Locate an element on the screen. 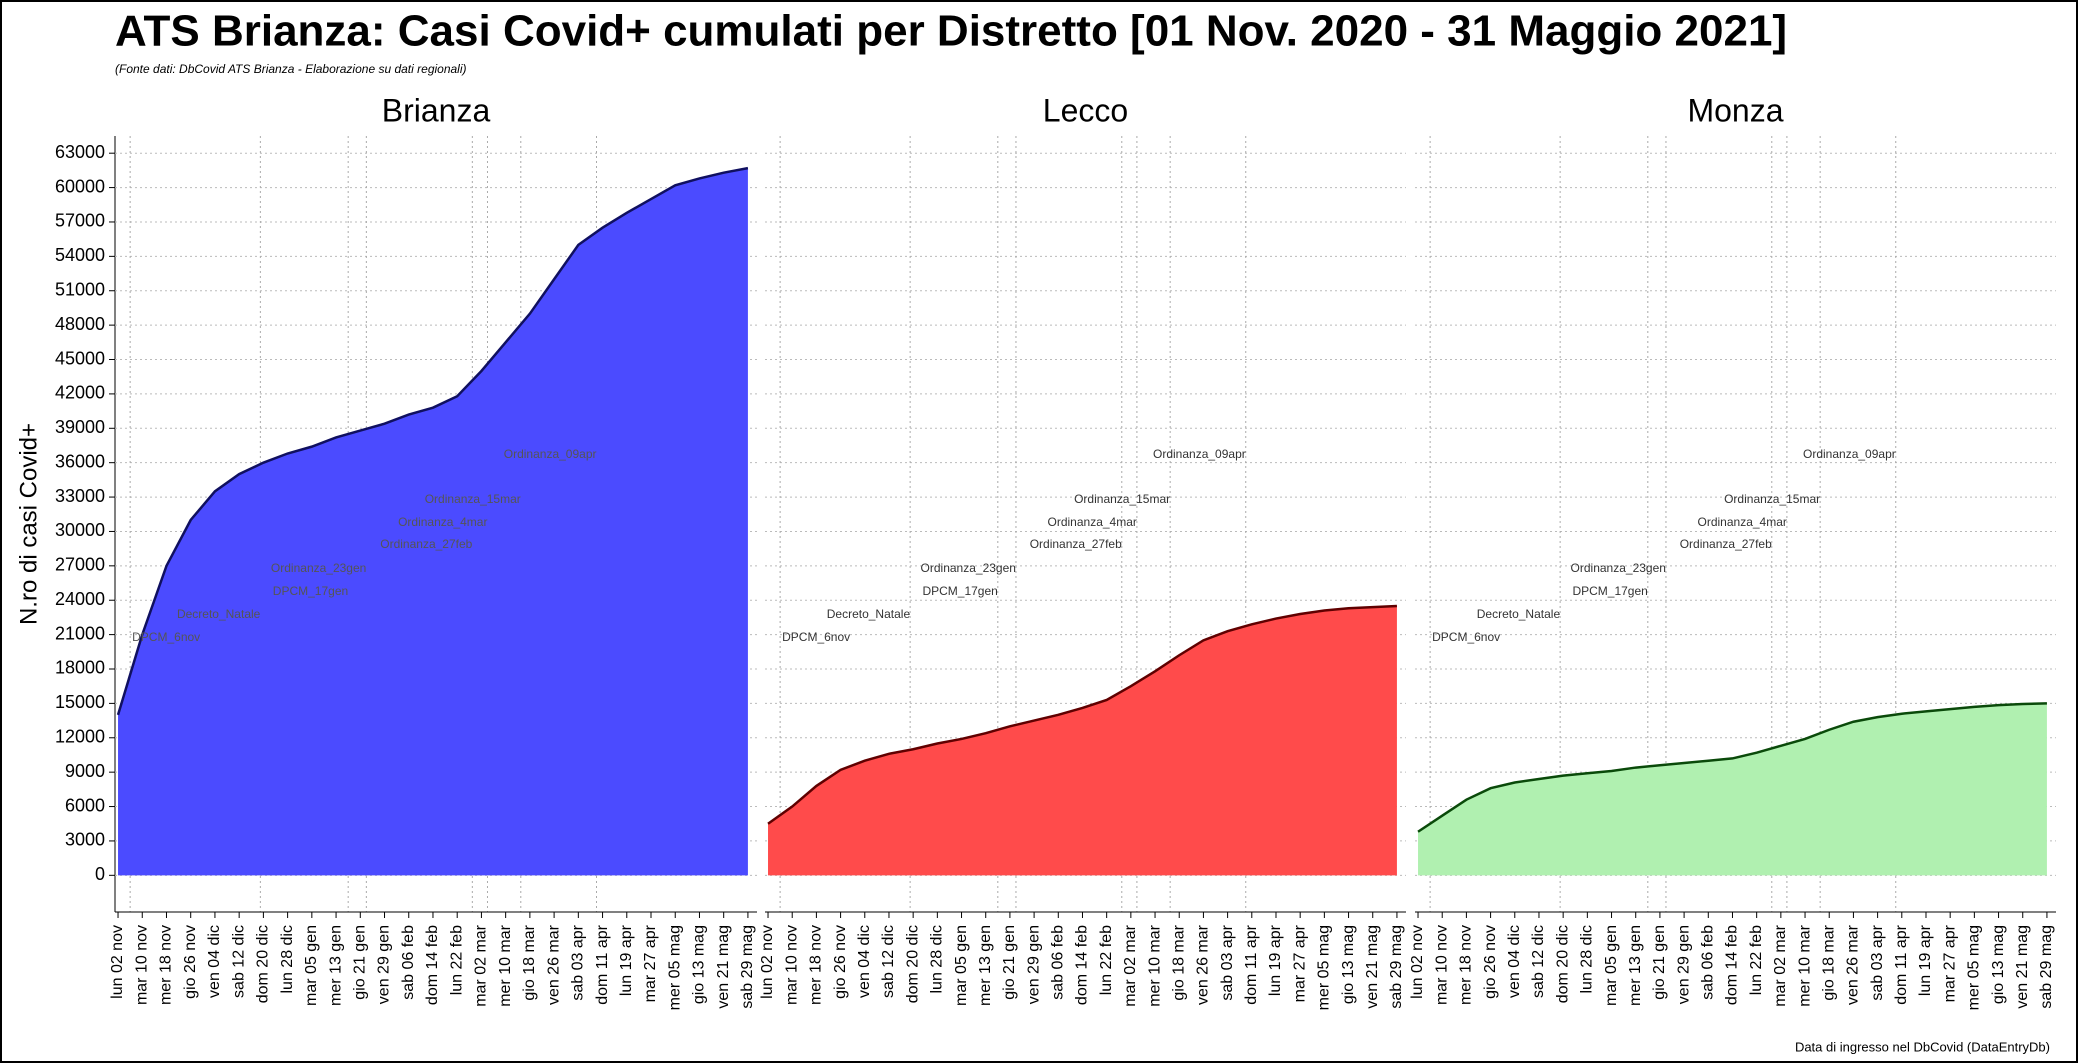 This screenshot has width=2078, height=1063. x-tick-label: ven 26 mar is located at coordinates (1853, 964).